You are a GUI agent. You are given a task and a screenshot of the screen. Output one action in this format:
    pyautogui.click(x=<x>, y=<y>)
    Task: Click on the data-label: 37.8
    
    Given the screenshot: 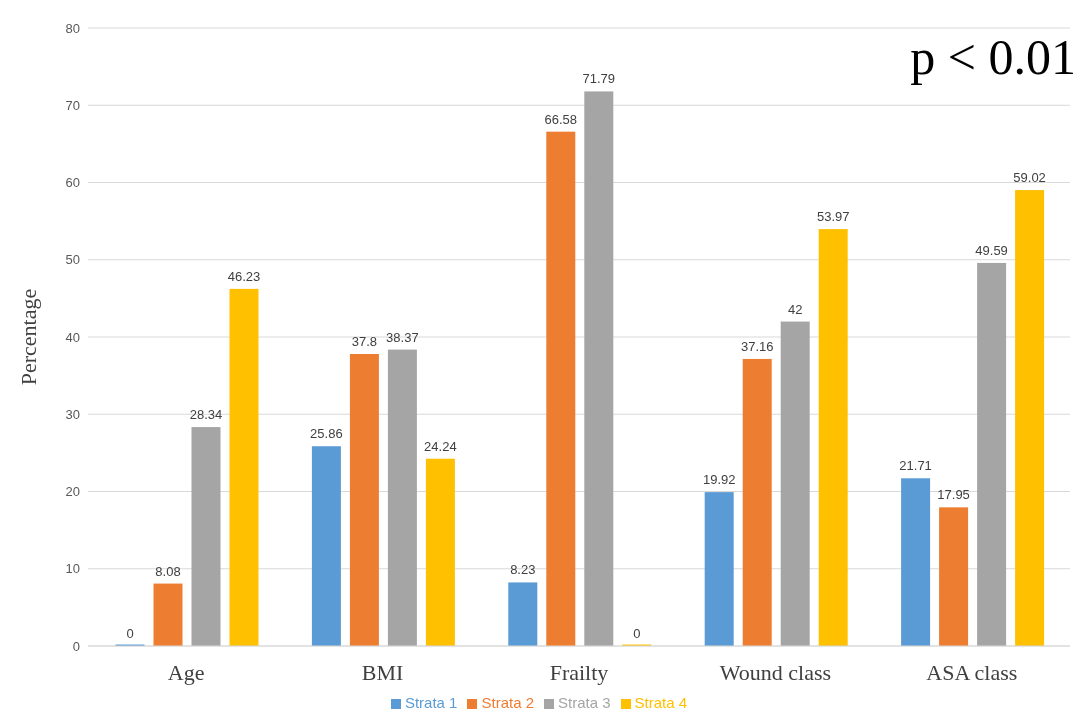 What is the action you would take?
    pyautogui.click(x=364, y=341)
    